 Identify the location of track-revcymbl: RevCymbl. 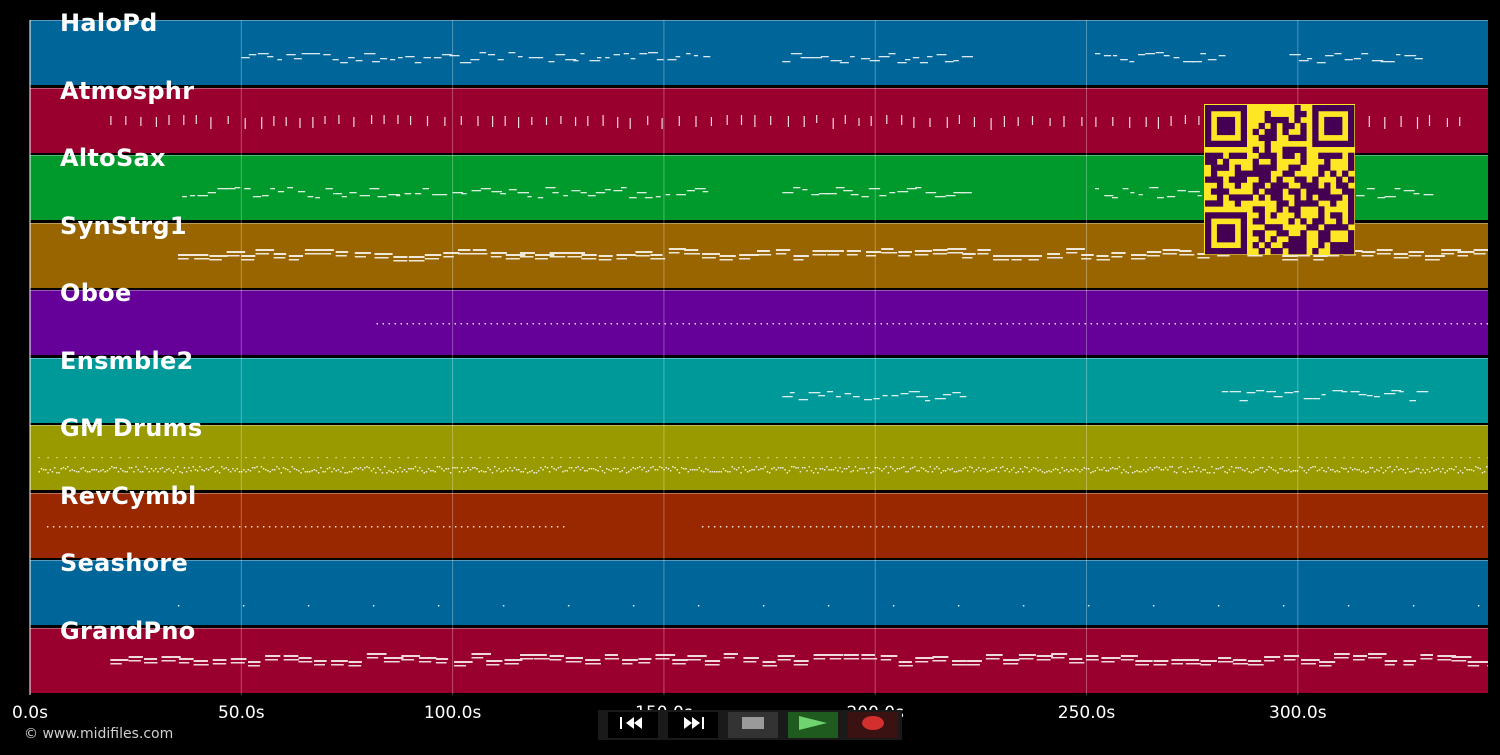
(759, 520).